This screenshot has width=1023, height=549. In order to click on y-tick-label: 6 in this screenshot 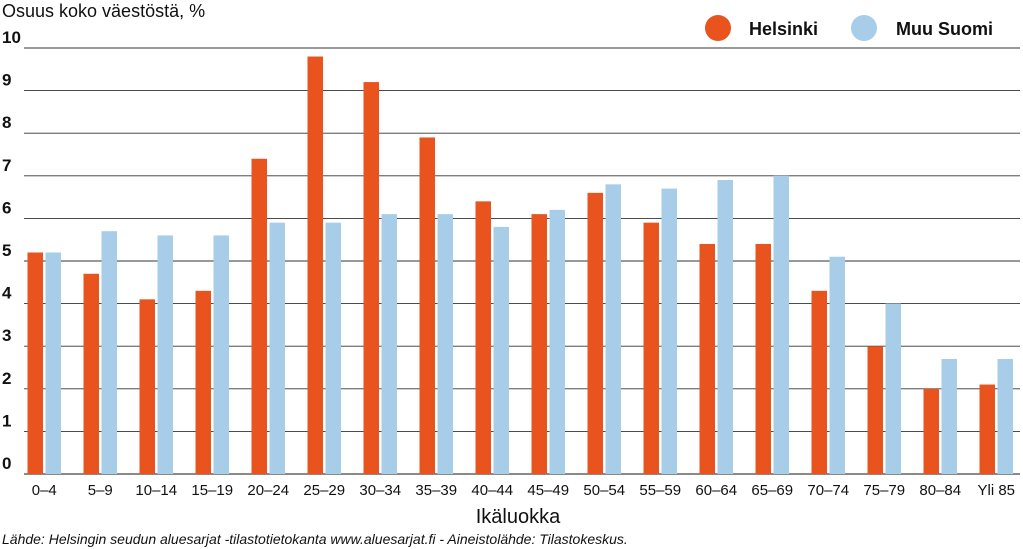, I will do `click(6, 207)`.